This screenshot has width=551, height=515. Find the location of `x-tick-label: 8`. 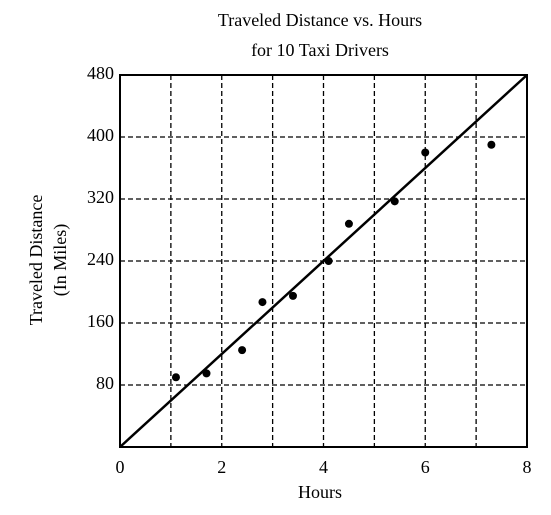

x-tick-label: 8 is located at coordinates (527, 467).